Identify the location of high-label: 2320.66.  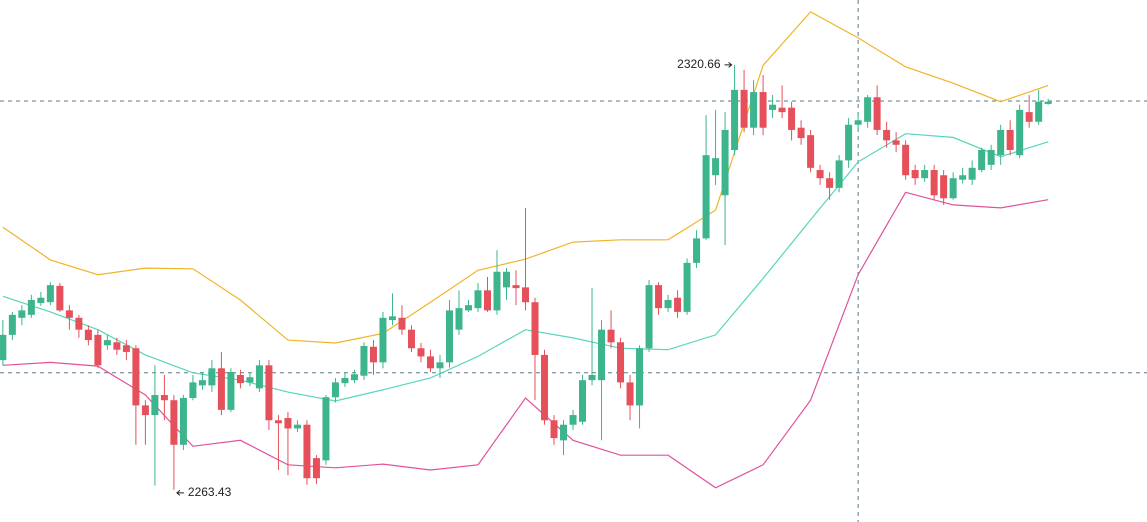
(699, 64).